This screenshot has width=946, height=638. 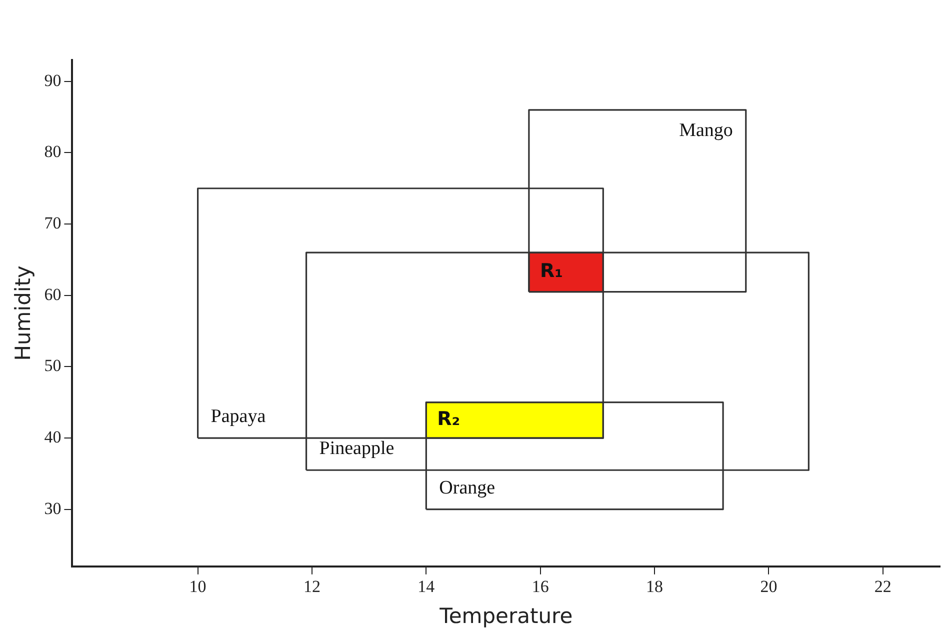 What do you see at coordinates (655, 586) in the screenshot?
I see `x-tick-label: 18` at bounding box center [655, 586].